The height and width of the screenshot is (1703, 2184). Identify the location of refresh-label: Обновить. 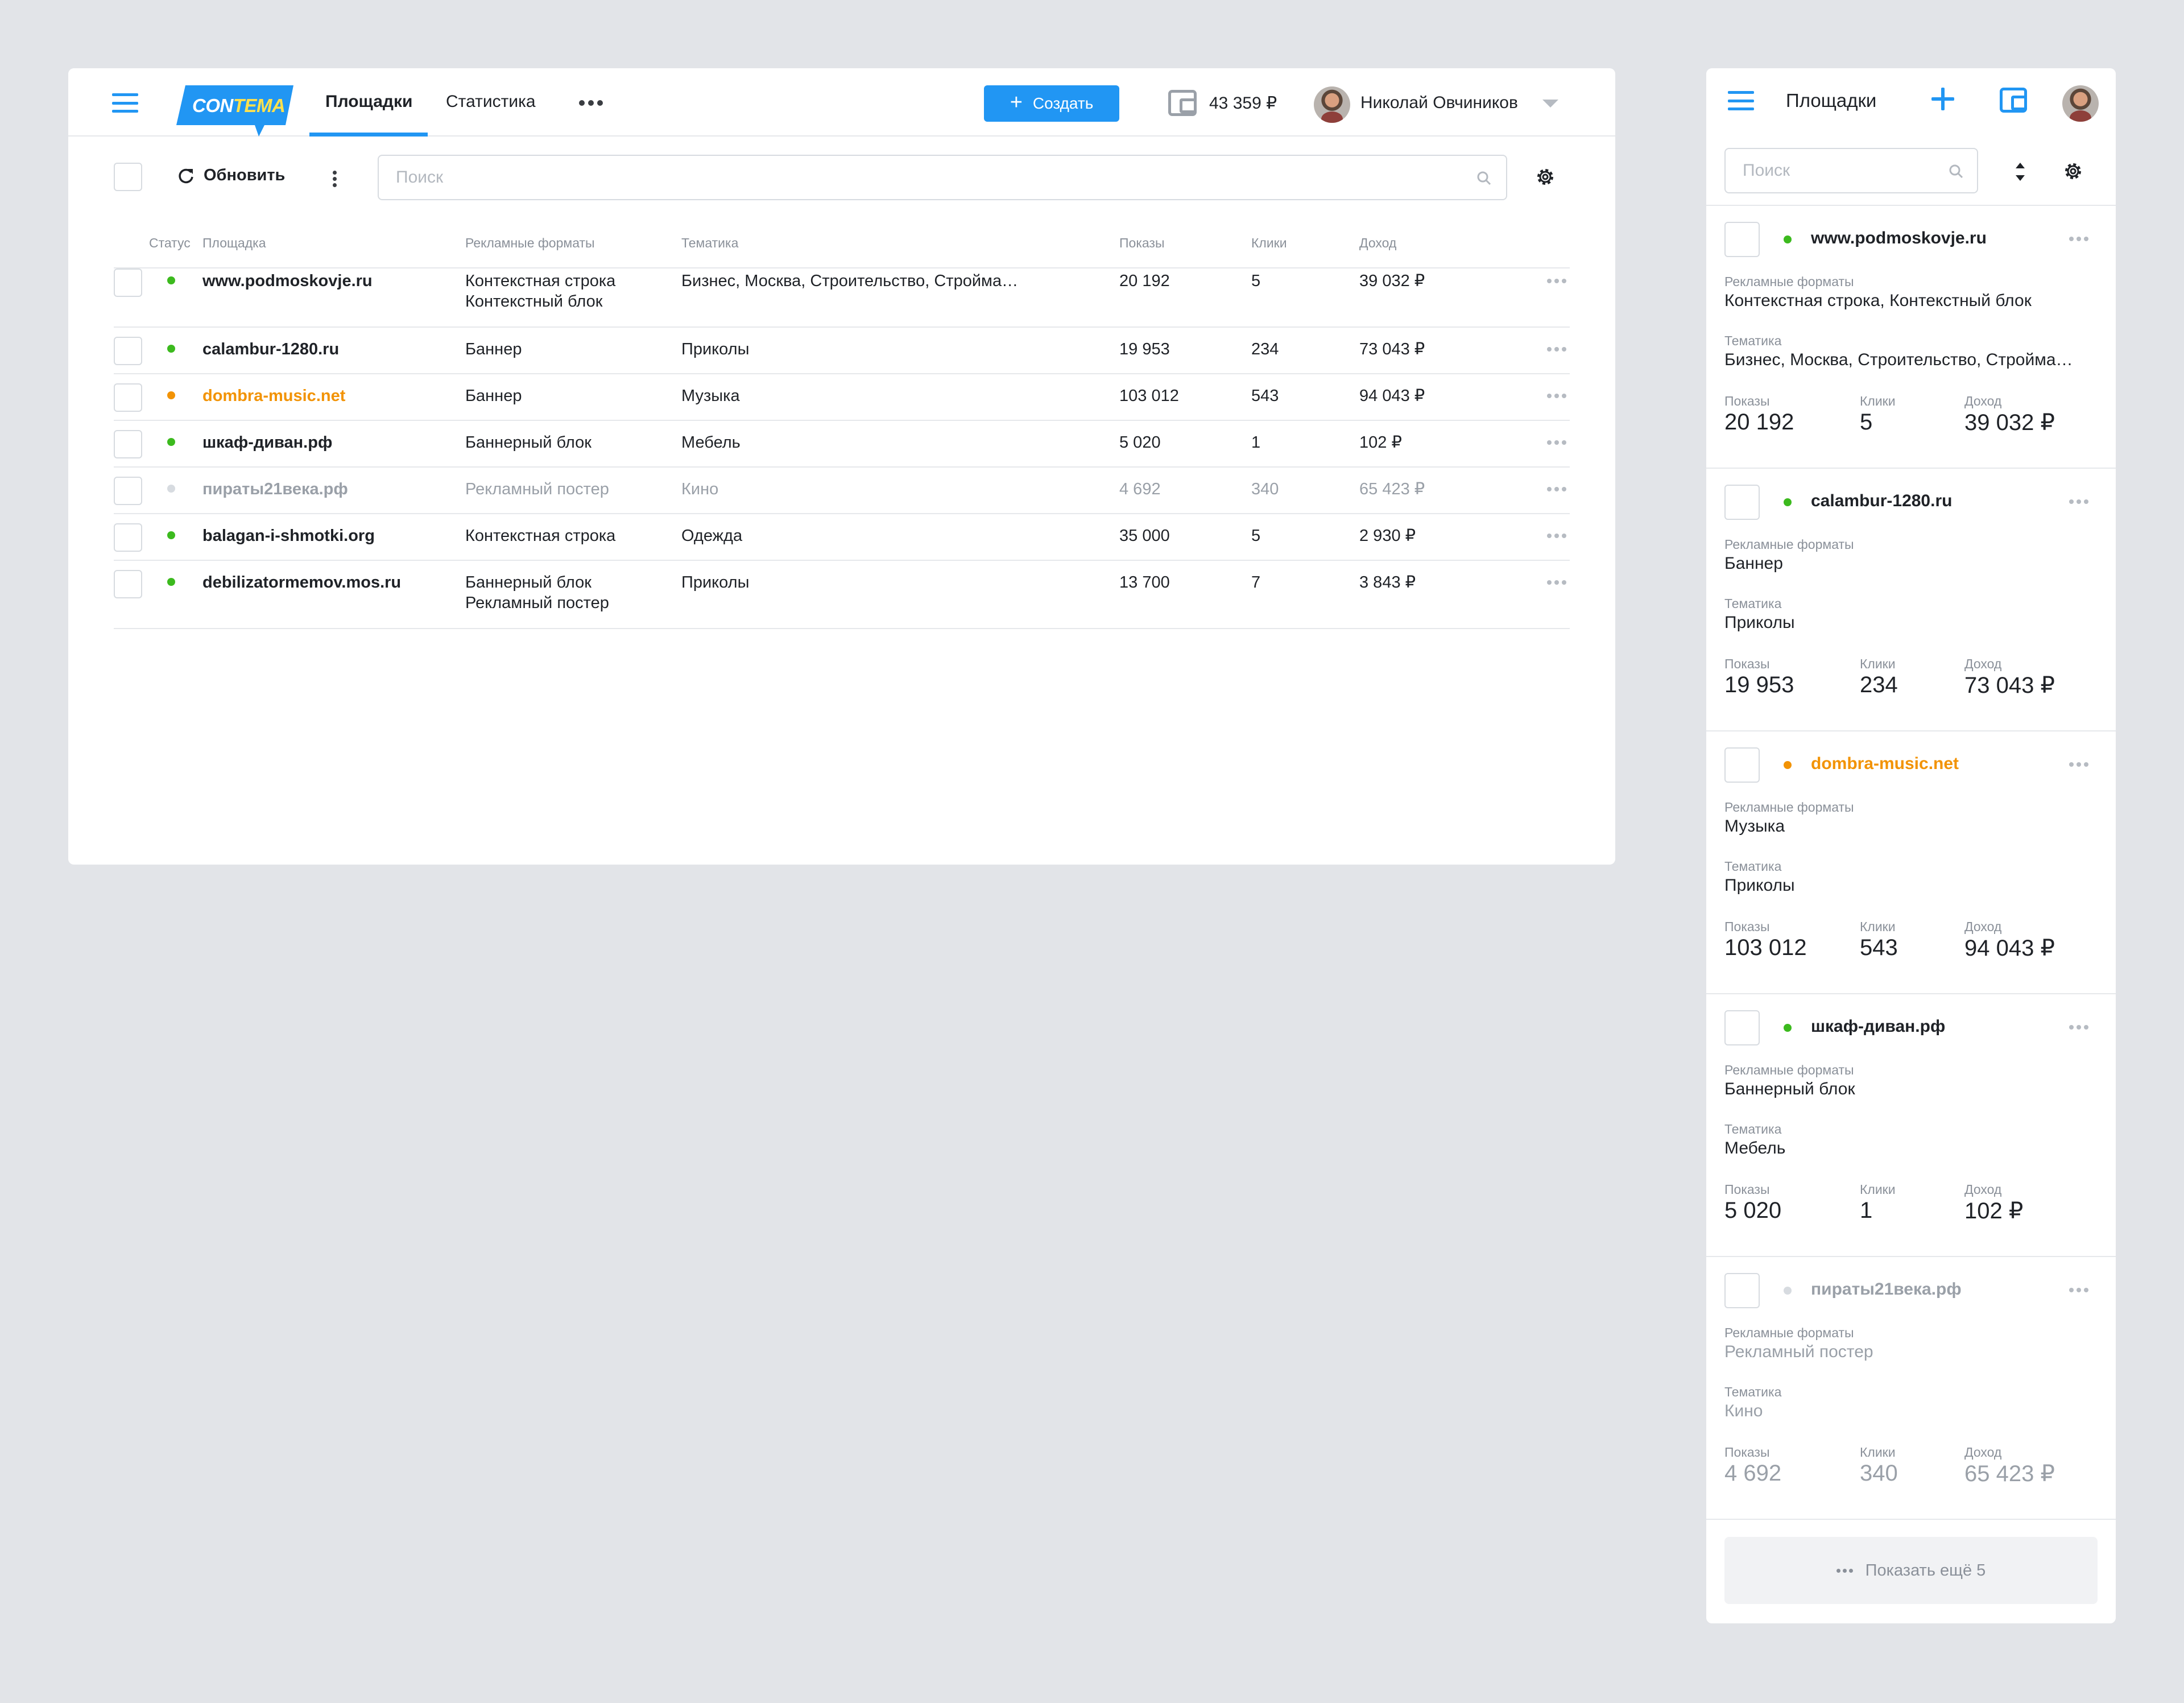
(245, 175).